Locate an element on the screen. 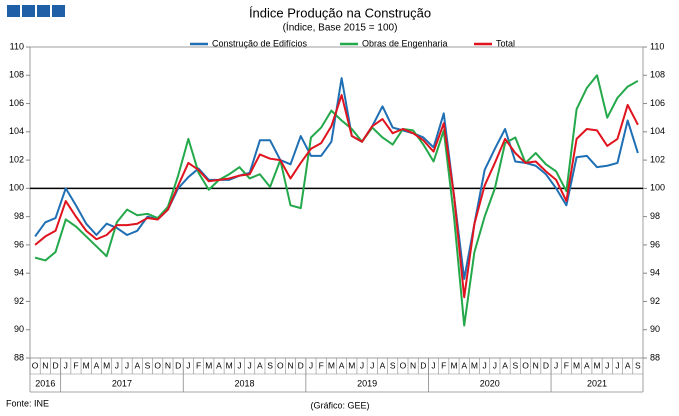  y-tick-label: 96 is located at coordinates (19, 244).